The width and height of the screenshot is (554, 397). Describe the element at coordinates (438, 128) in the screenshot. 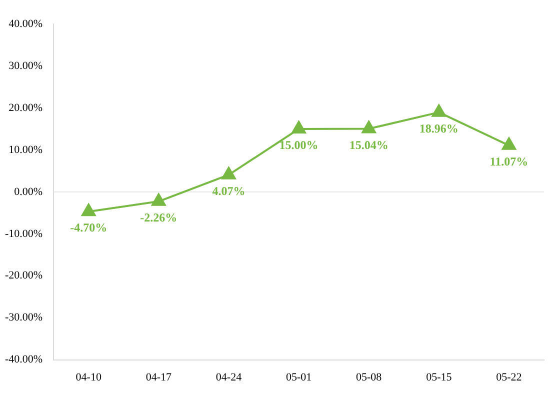

I see `data-label: 18.96%` at that location.